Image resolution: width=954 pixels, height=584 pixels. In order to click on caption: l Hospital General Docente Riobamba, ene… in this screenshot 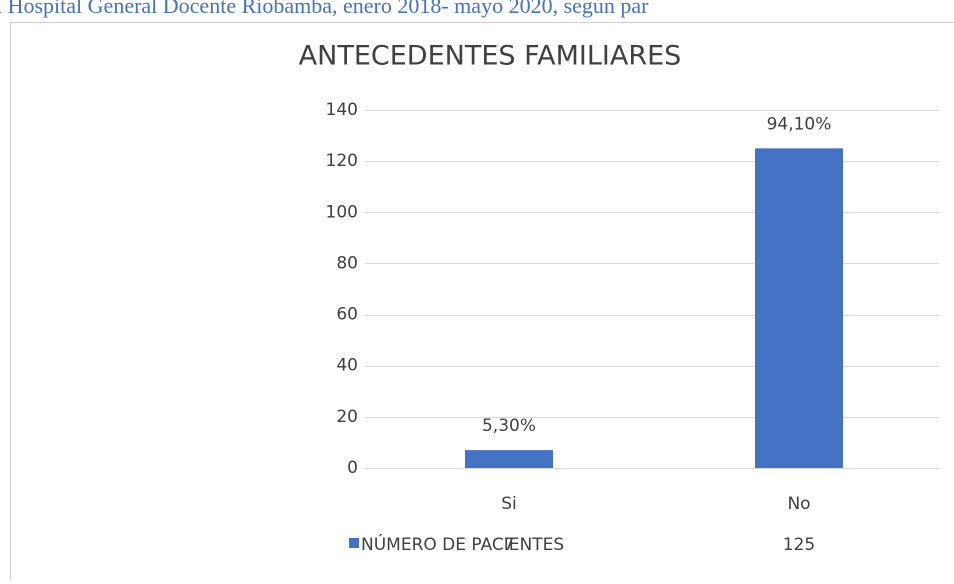, I will do `click(324, 9)`.